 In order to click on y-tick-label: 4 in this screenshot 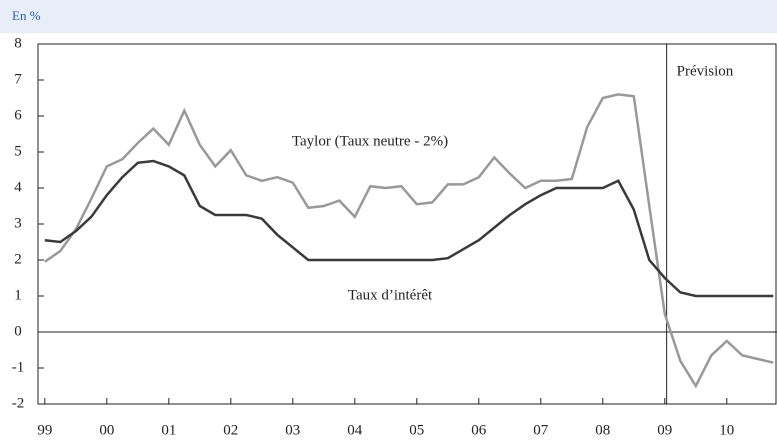, I will do `click(18, 187)`.